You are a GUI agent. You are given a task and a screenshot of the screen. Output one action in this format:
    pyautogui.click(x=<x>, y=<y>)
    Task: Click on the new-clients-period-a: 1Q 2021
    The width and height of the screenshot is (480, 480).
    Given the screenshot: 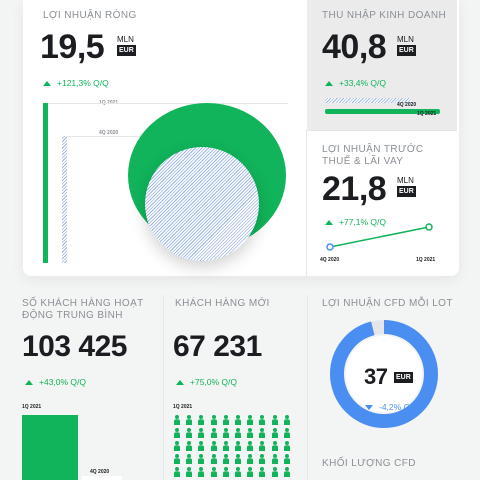 What is the action you would take?
    pyautogui.click(x=183, y=407)
    